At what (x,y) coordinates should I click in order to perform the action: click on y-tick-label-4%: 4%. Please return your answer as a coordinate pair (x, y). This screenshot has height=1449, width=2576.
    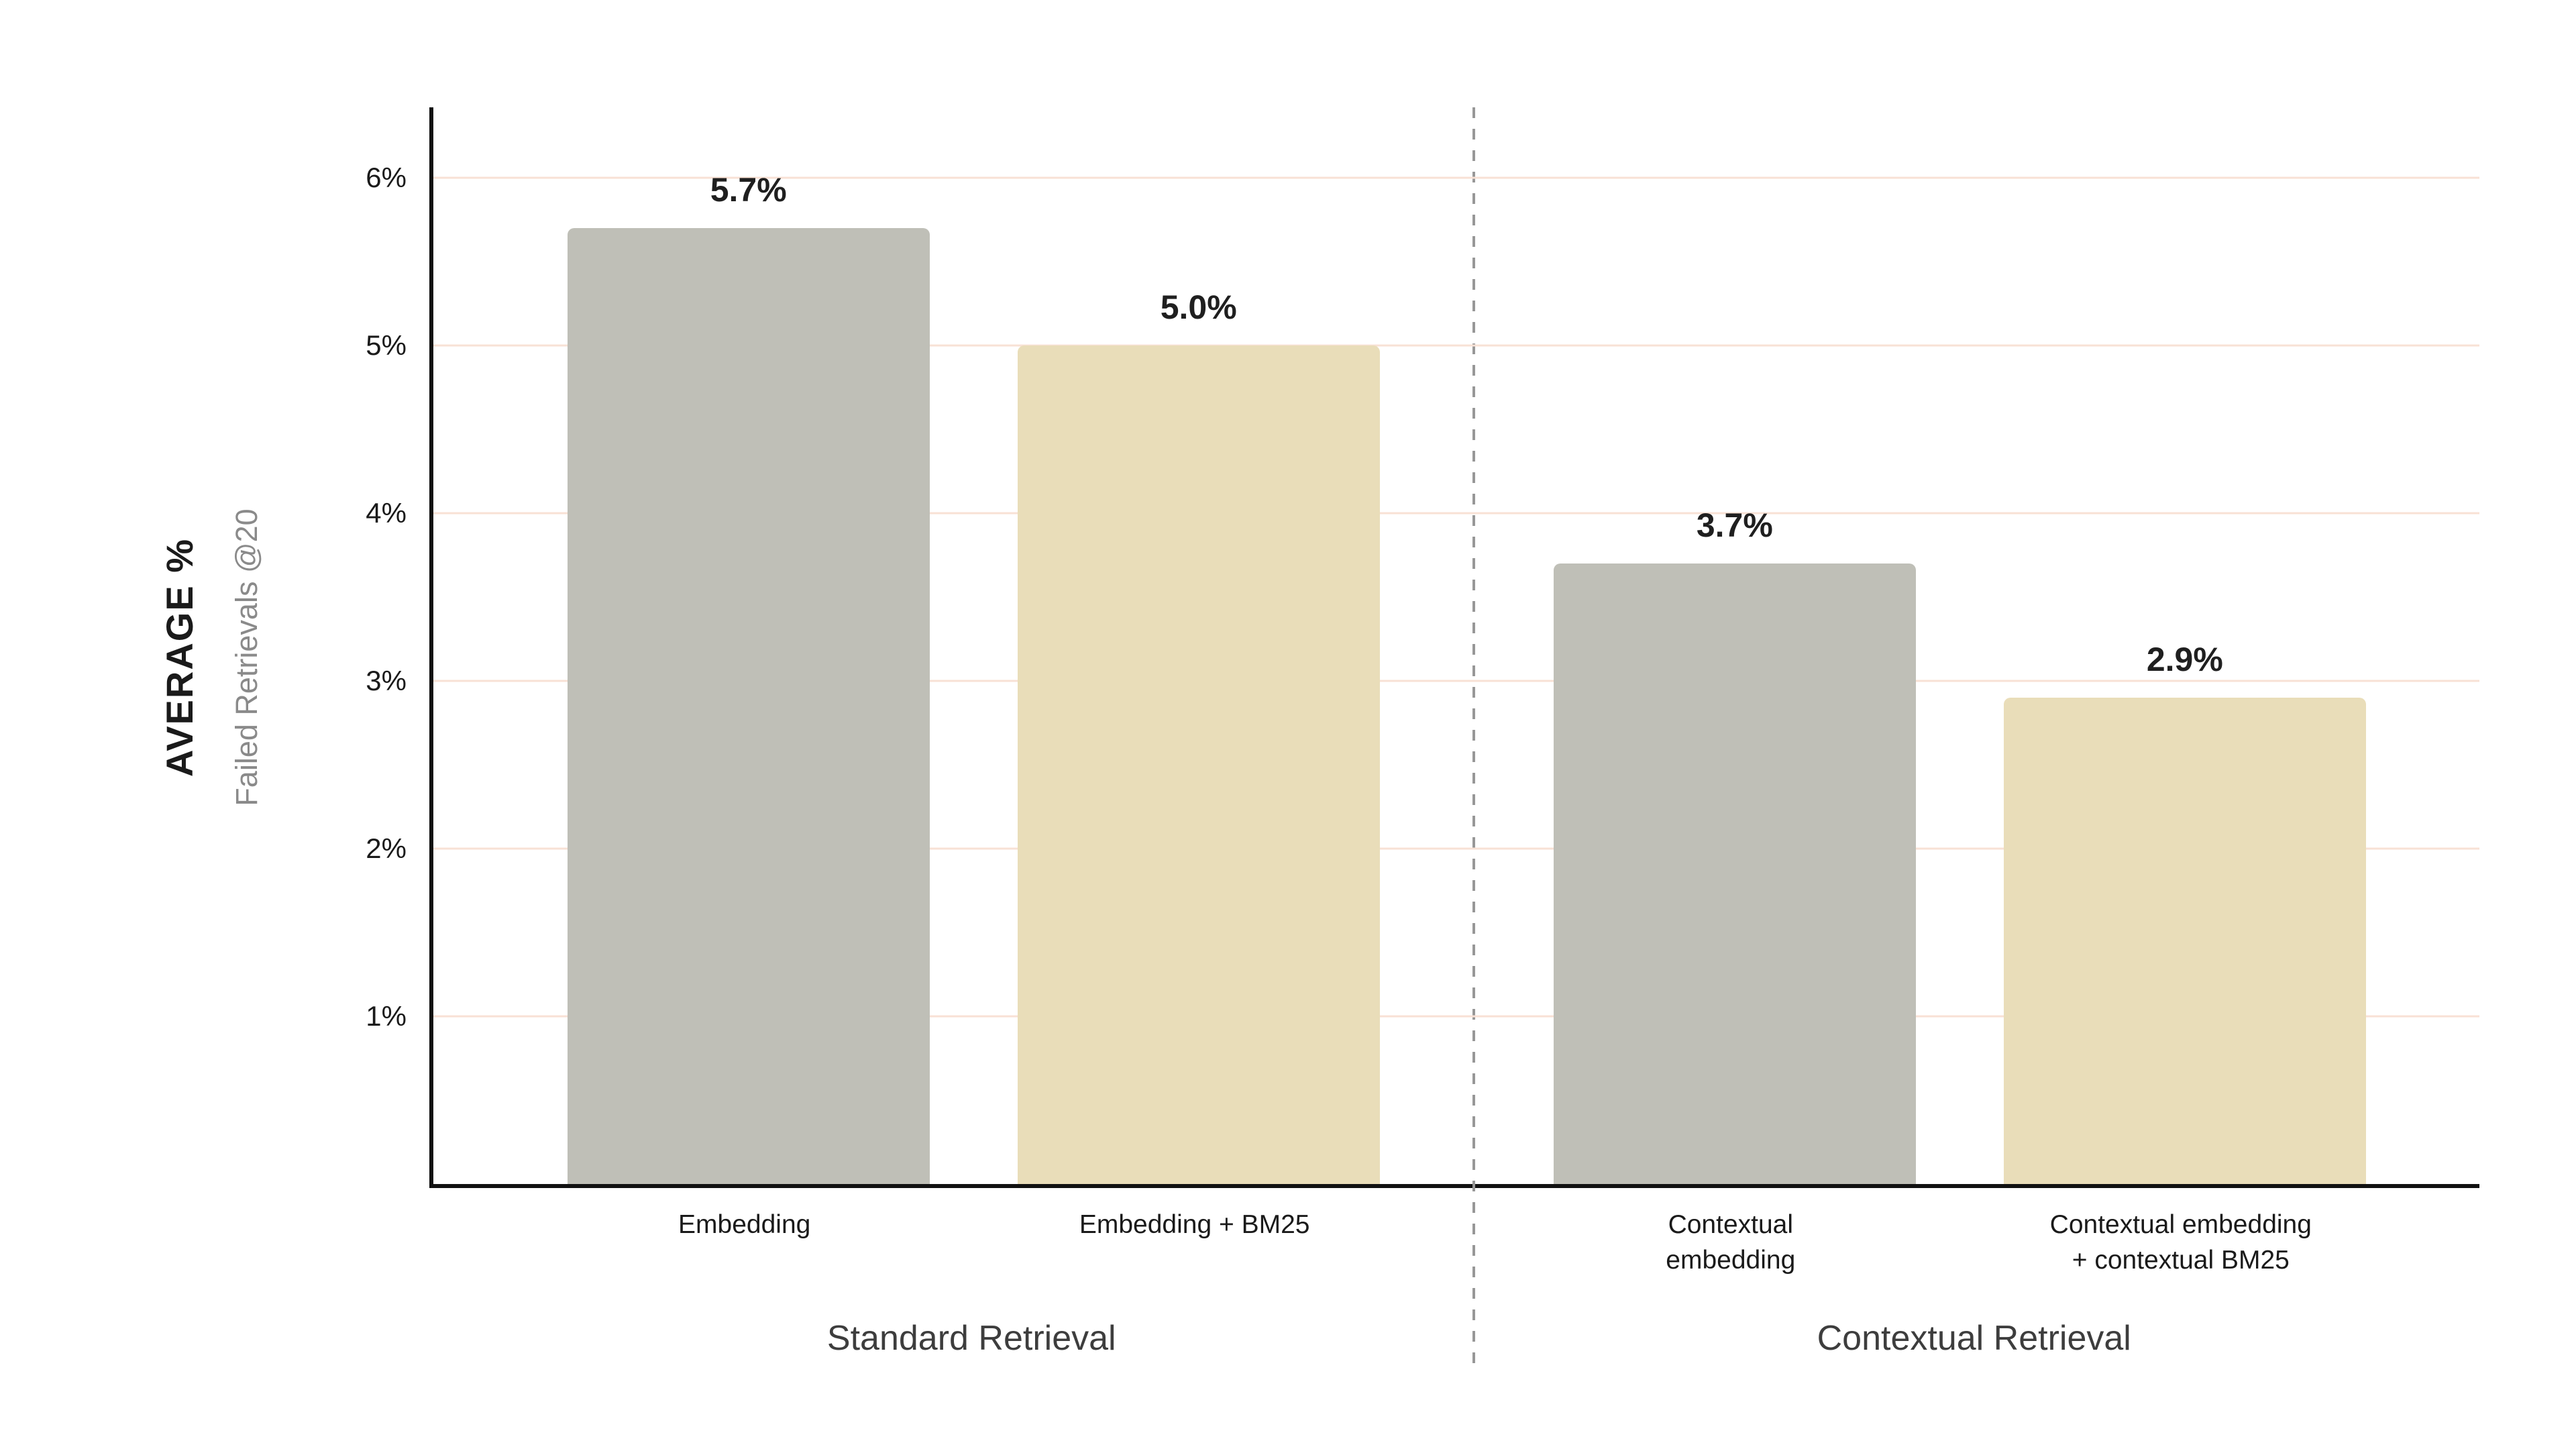
    Looking at the image, I should click on (386, 513).